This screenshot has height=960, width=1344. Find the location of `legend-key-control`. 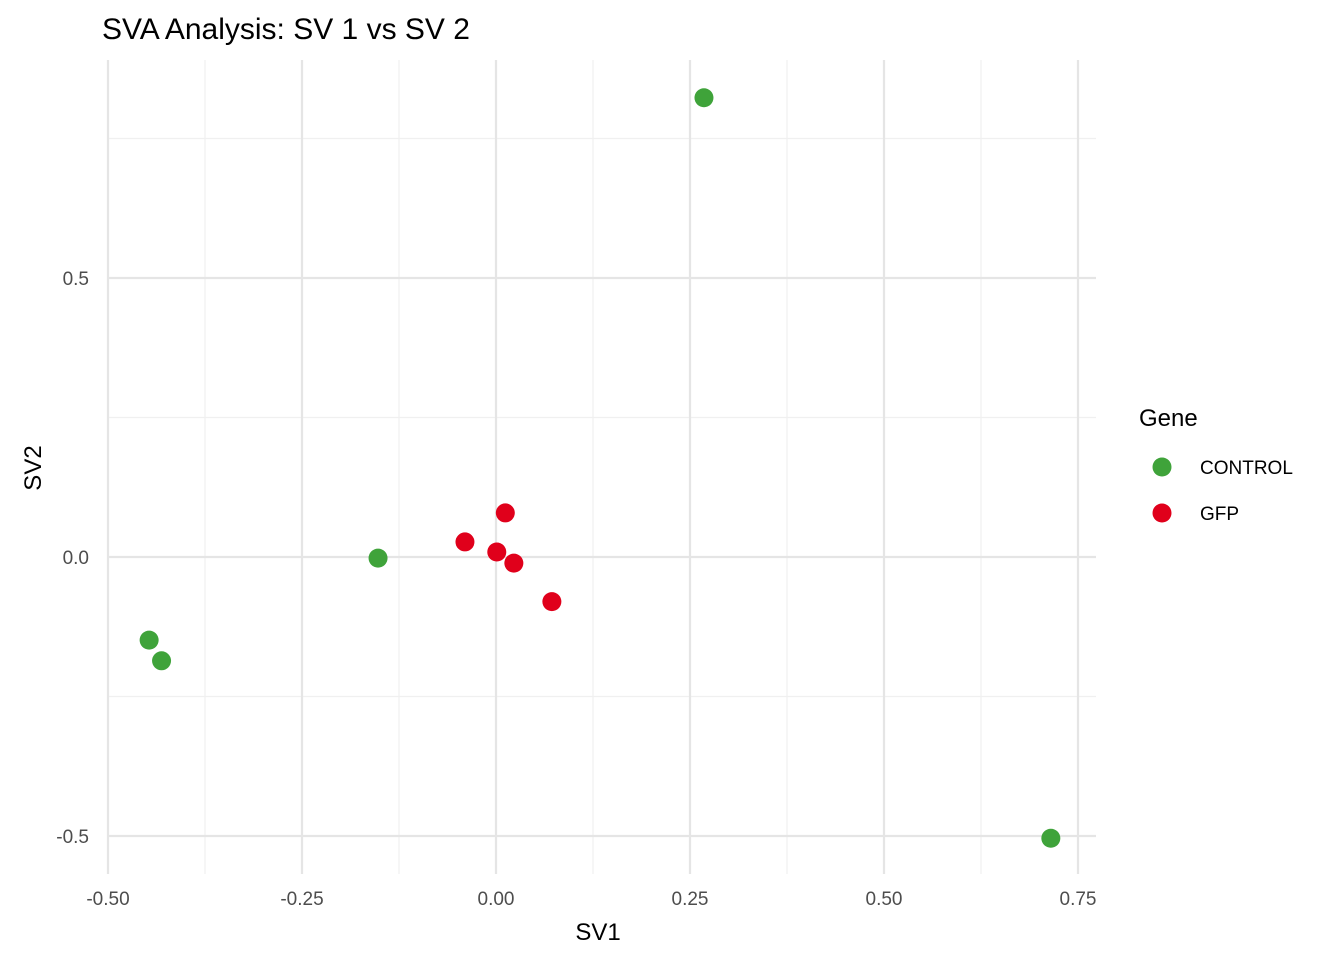

legend-key-control is located at coordinates (1162, 467).